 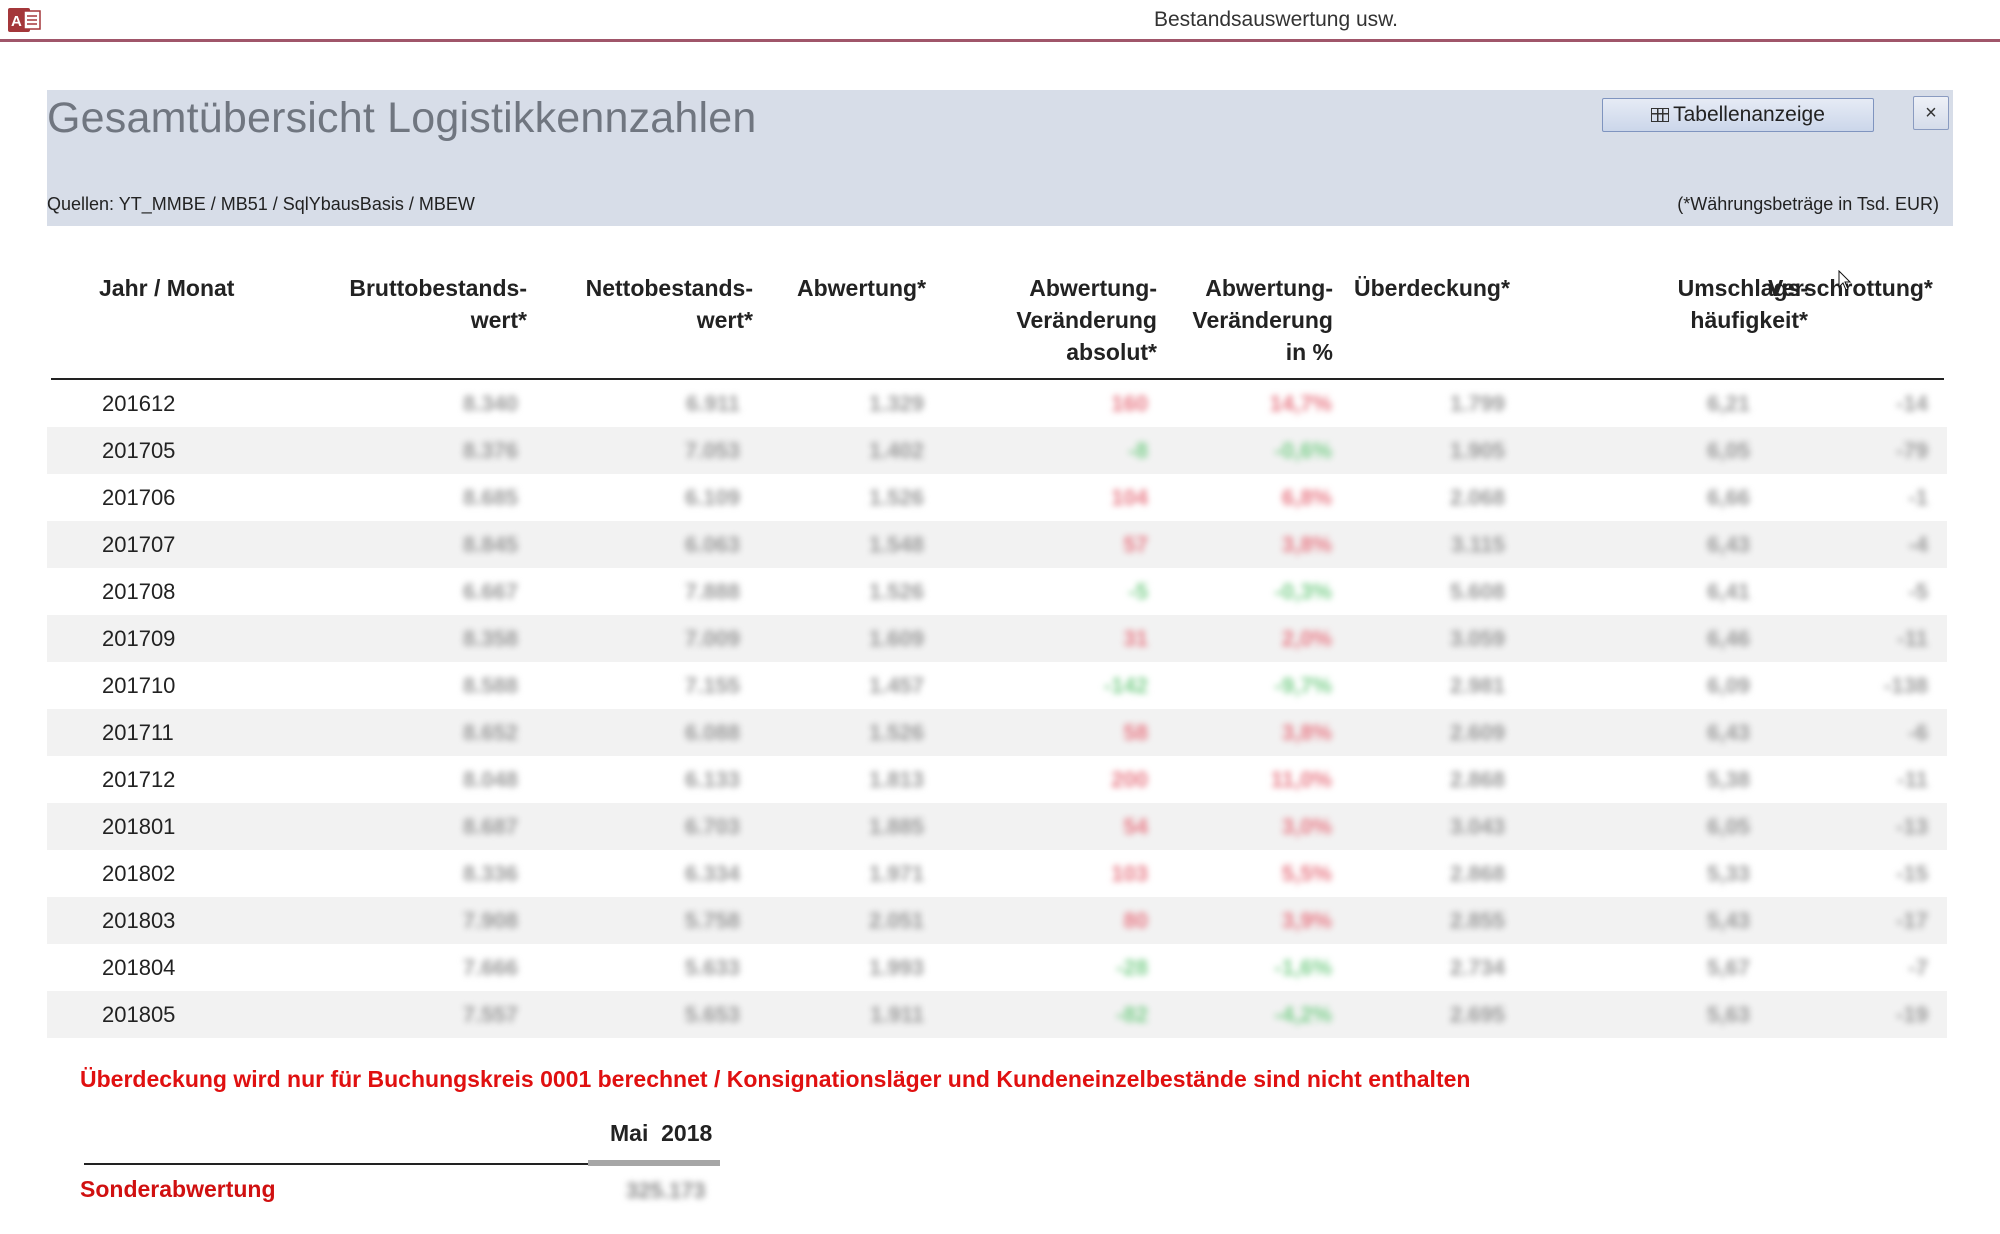 What do you see at coordinates (1306, 638) in the screenshot?
I see `abwertung-prozent-cell: 2,0%` at bounding box center [1306, 638].